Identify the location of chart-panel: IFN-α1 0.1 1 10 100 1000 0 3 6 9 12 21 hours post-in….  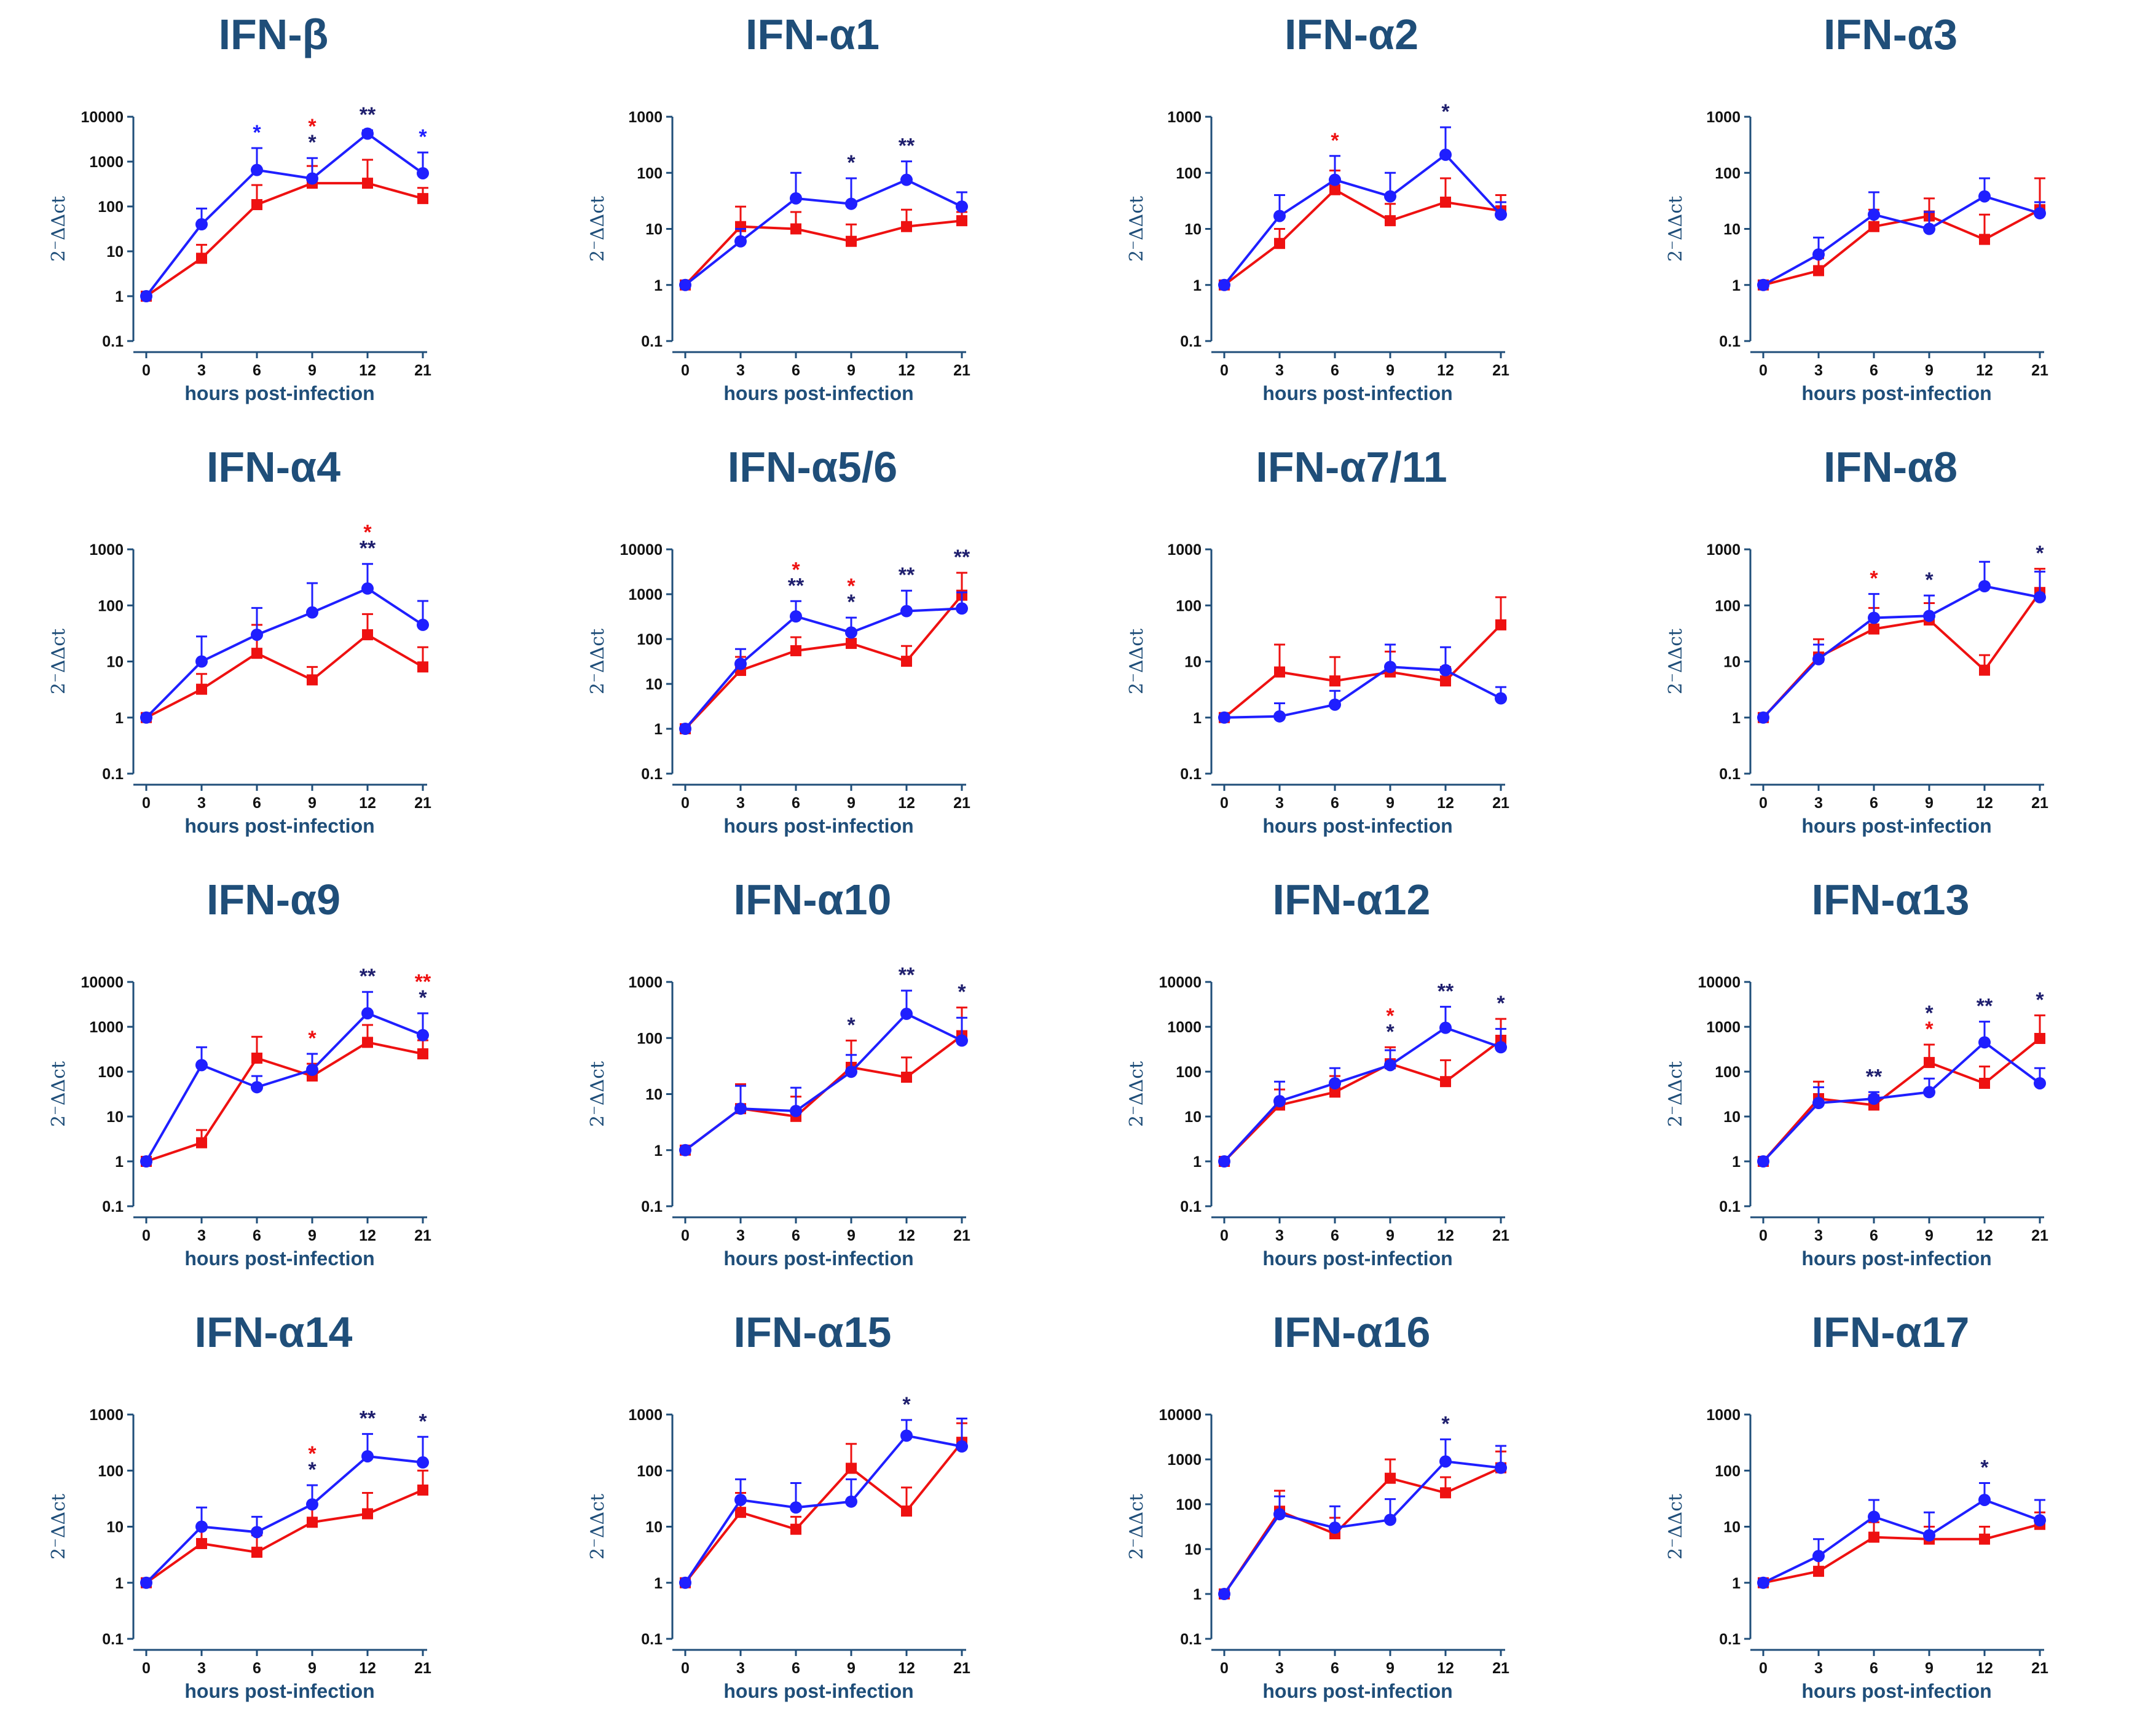
(808, 216).